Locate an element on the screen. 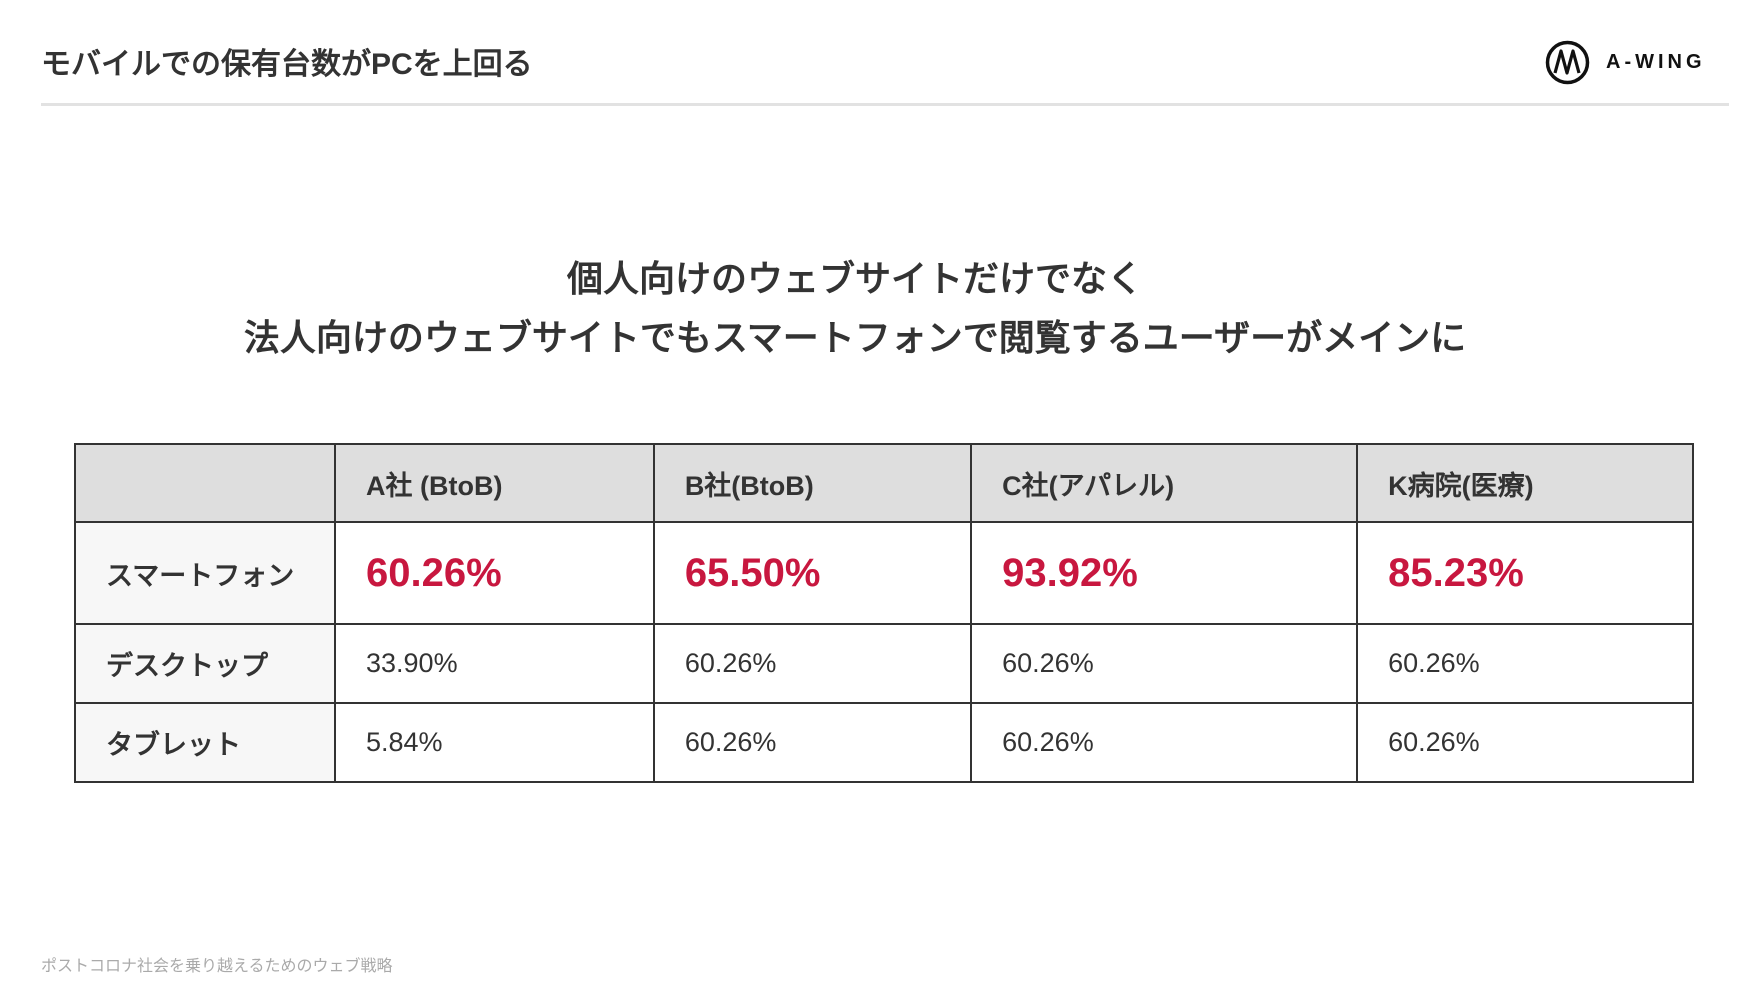 The image size is (1760, 990). logo: A-WING is located at coordinates (1625, 62).